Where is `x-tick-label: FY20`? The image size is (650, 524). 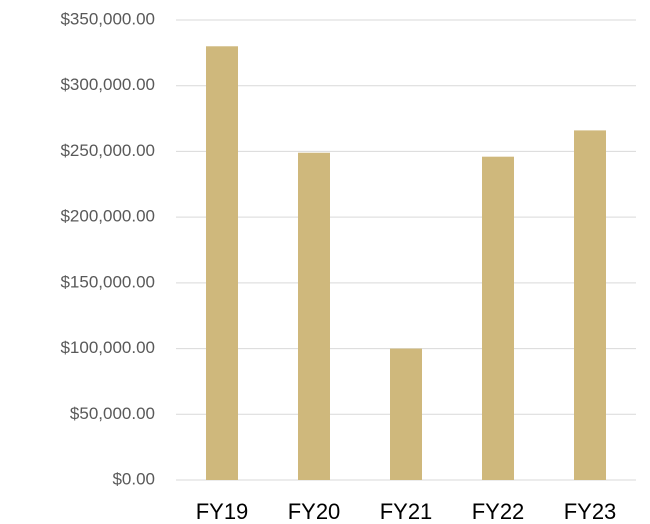 x-tick-label: FY20 is located at coordinates (314, 511).